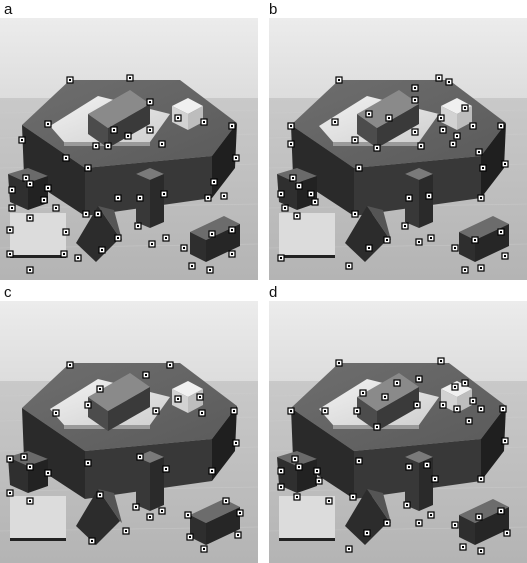  Describe the element at coordinates (273, 292) in the screenshot. I see `panel-label-d: d` at that location.